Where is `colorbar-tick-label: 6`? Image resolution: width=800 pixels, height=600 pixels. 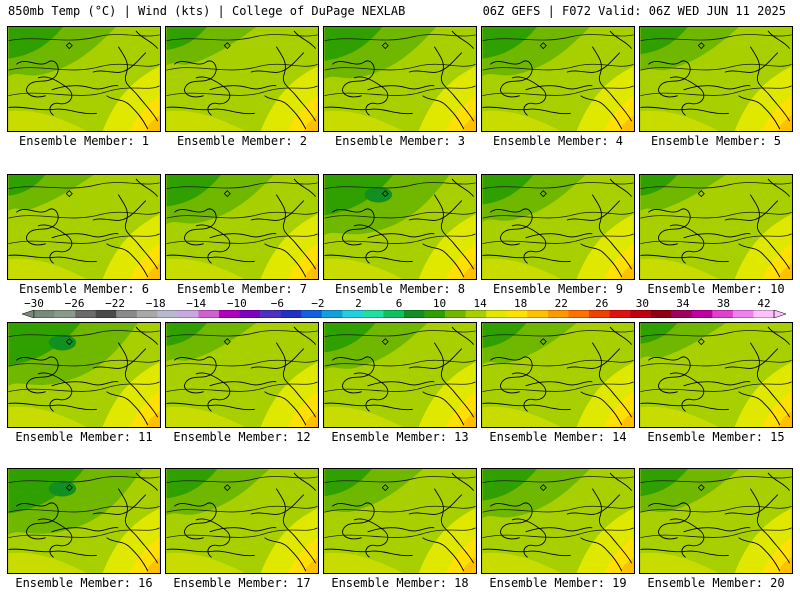 colorbar-tick-label: 6 is located at coordinates (399, 303).